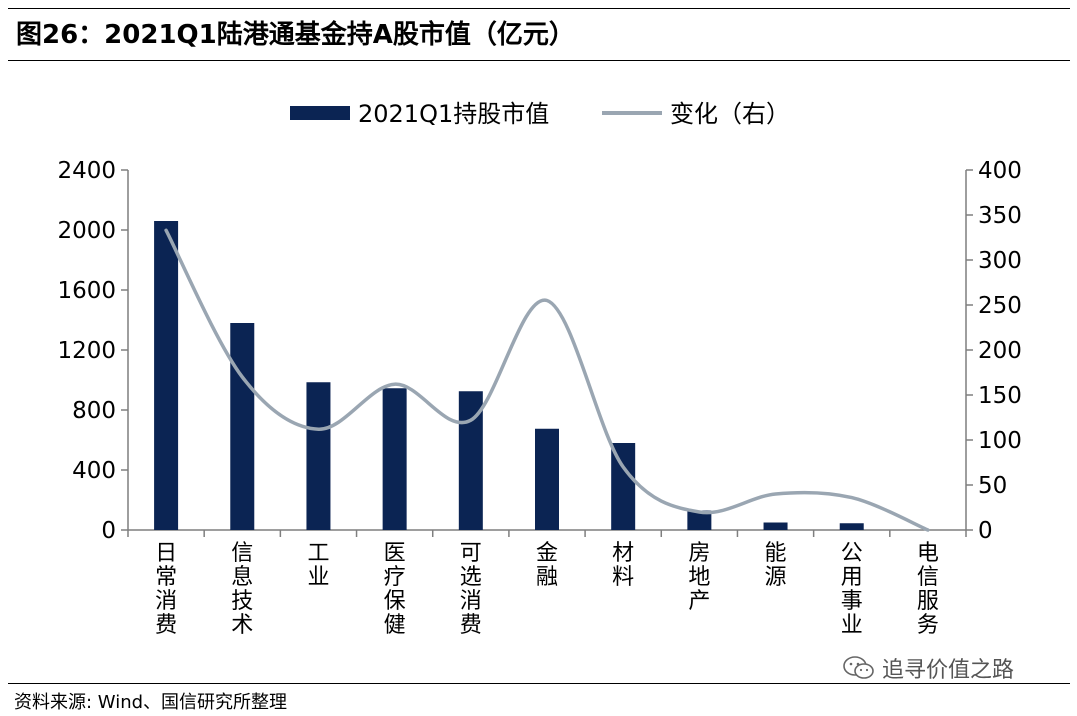 Image resolution: width=1077 pixels, height=716 pixels. Describe the element at coordinates (453, 114) in the screenshot. I see `legend-bar-label: 2021Q1持股市值` at that location.